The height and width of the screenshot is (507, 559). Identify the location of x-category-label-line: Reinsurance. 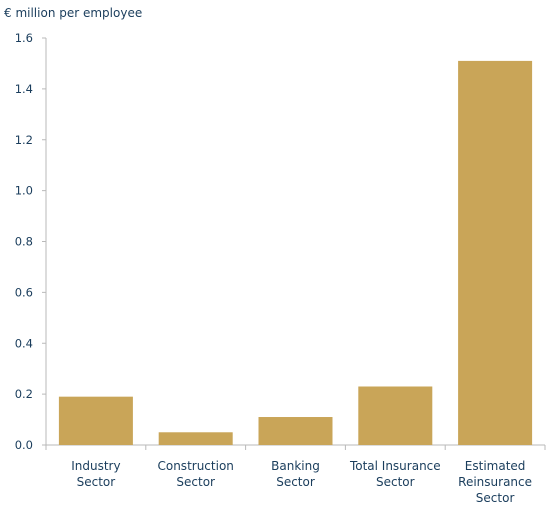
(495, 482).